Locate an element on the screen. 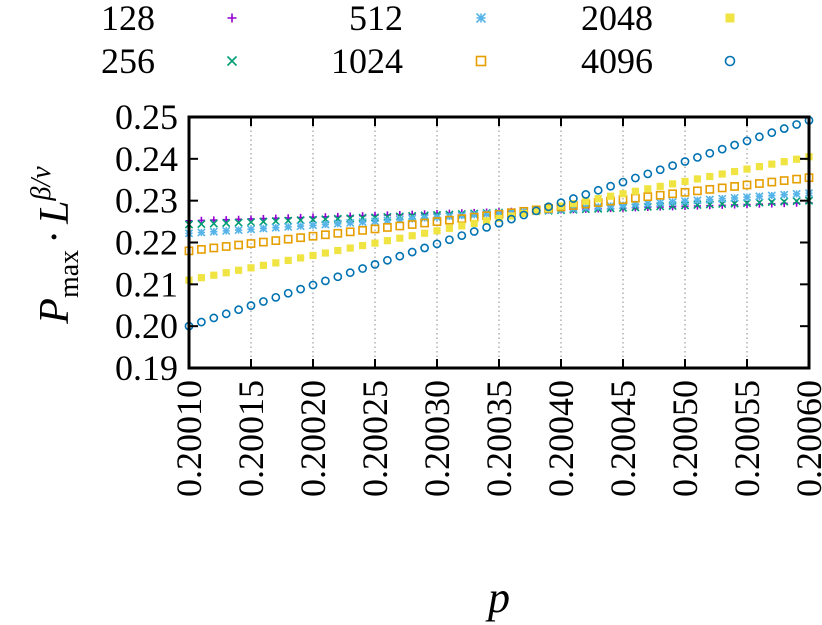 This screenshot has width=822, height=625. y-axis-label-sub: max is located at coordinates (69, 274).